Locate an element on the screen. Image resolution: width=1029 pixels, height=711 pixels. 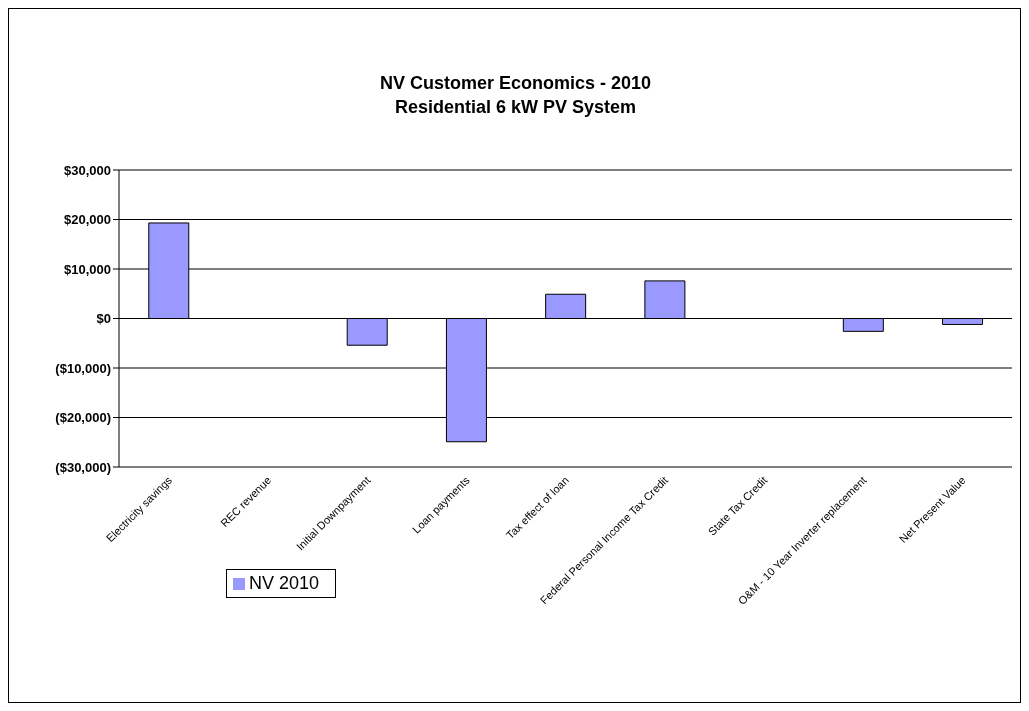
chart-title: NV Customer Economics - 2010 is located at coordinates (515, 83).